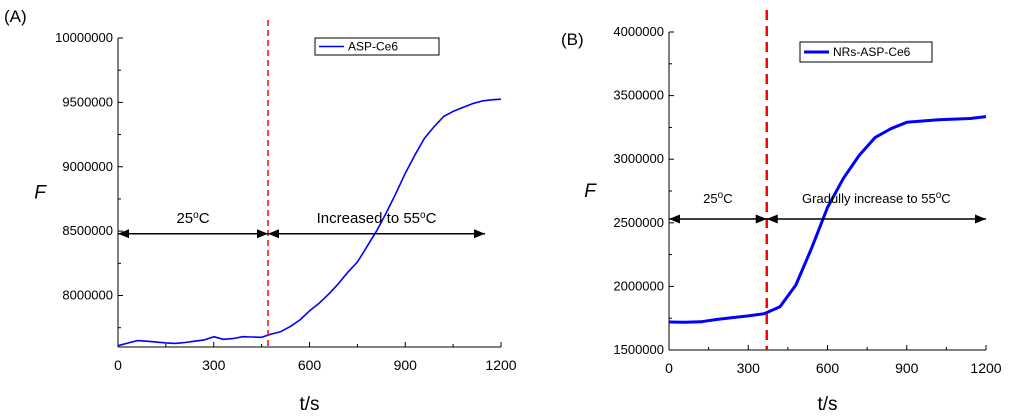 The width and height of the screenshot is (1009, 419). I want to click on panel-b-y-tick-label: 2000000, so click(638, 285).